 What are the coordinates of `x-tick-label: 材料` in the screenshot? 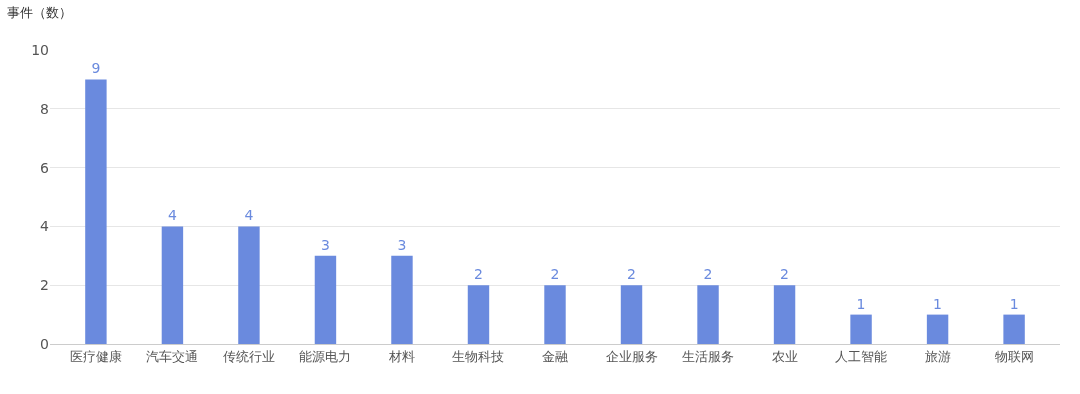 It's located at (401, 356).